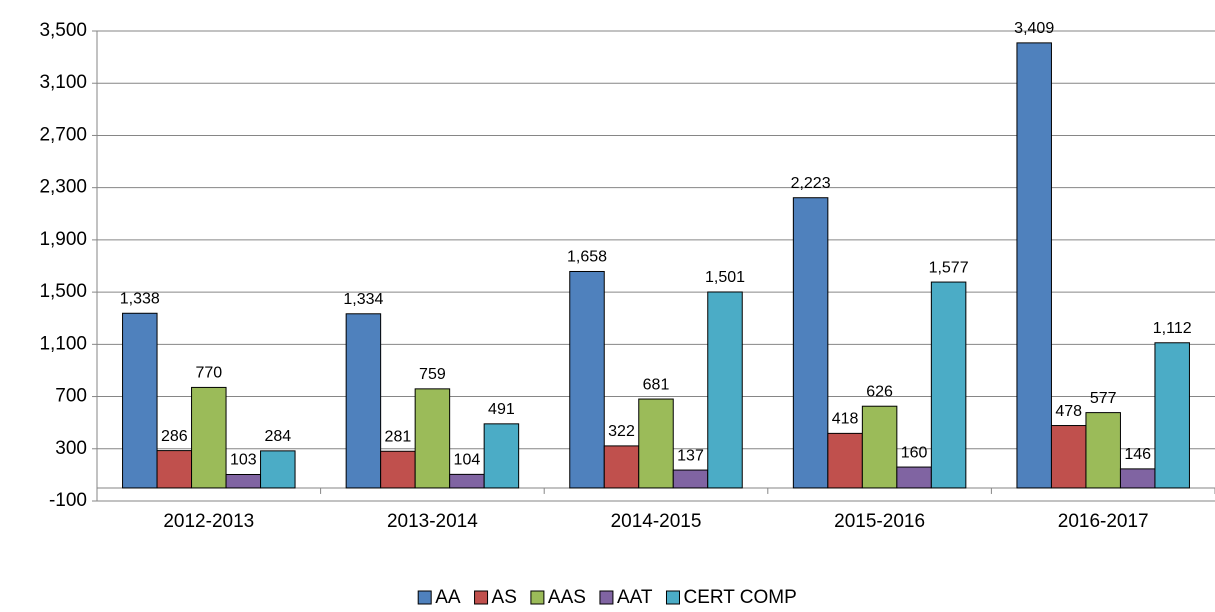 The width and height of the screenshot is (1215, 612). Describe the element at coordinates (208, 373) in the screenshot. I see `value-label: 770` at that location.